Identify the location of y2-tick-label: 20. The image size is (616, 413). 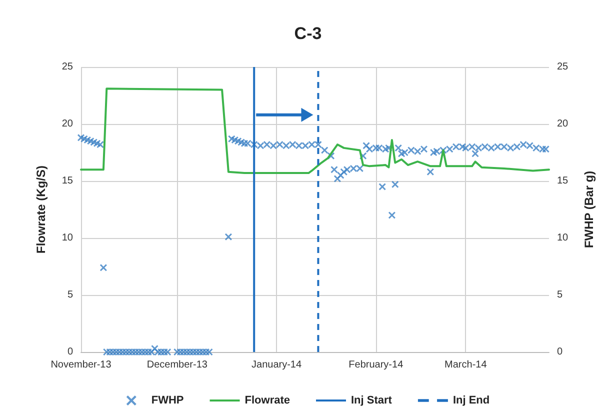
(563, 124).